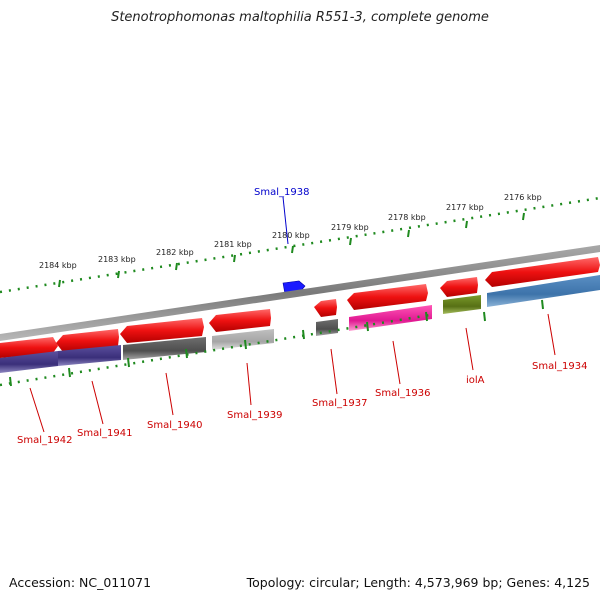 This screenshot has height=600, width=600. I want to click on lower-ruler-line, so click(215, 350).